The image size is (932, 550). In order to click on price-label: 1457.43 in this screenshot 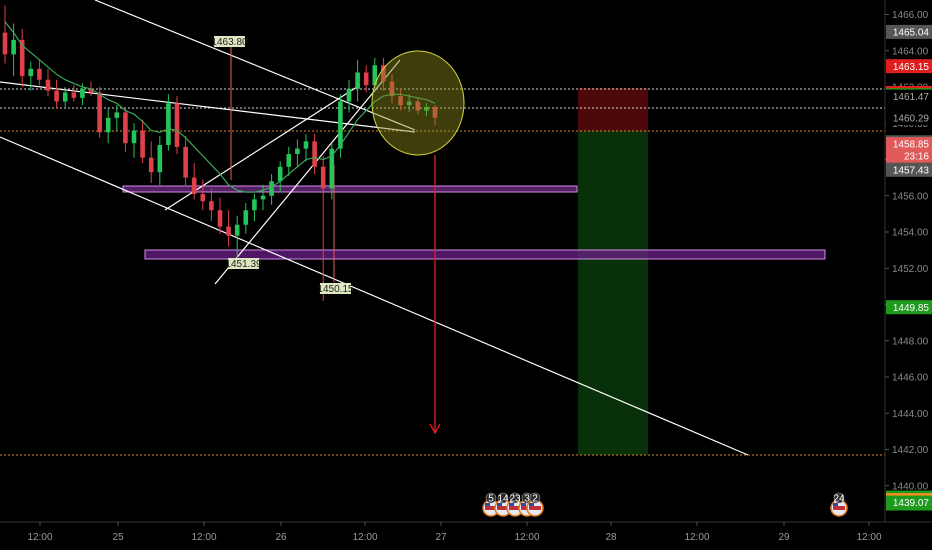, I will do `click(909, 169)`.